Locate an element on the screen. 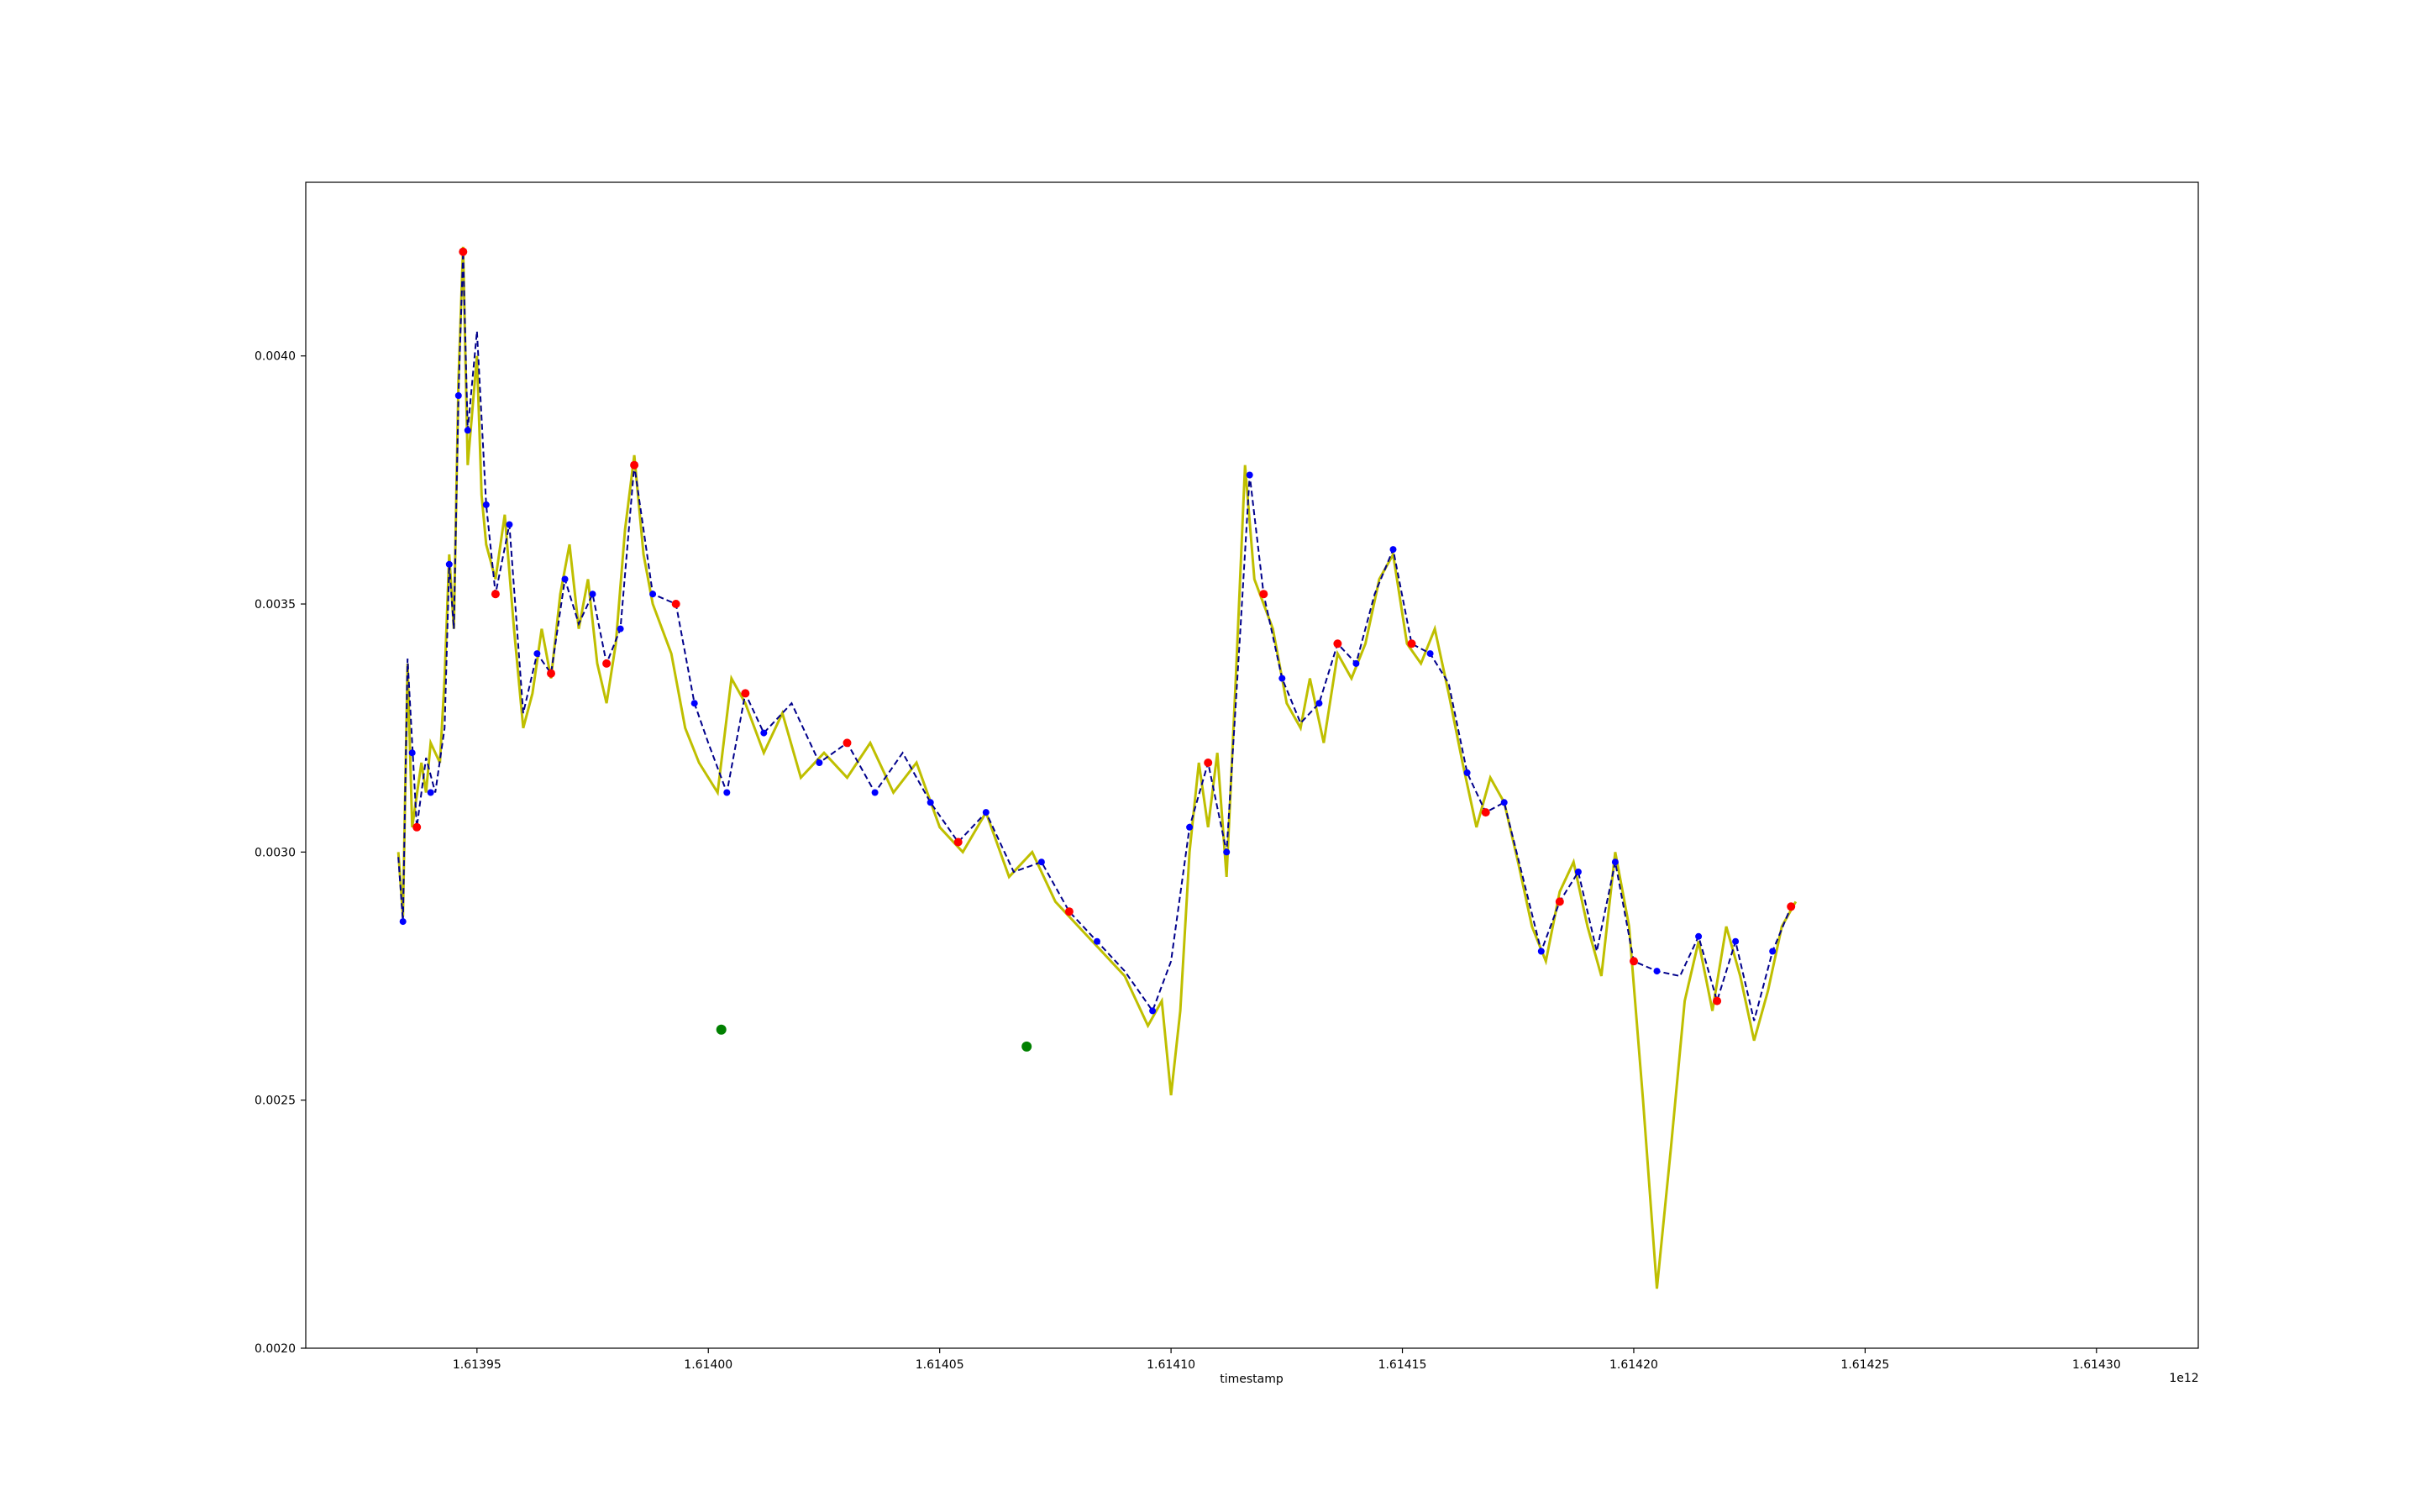  x-tick-label-5: 1.61420 is located at coordinates (1633, 1365).